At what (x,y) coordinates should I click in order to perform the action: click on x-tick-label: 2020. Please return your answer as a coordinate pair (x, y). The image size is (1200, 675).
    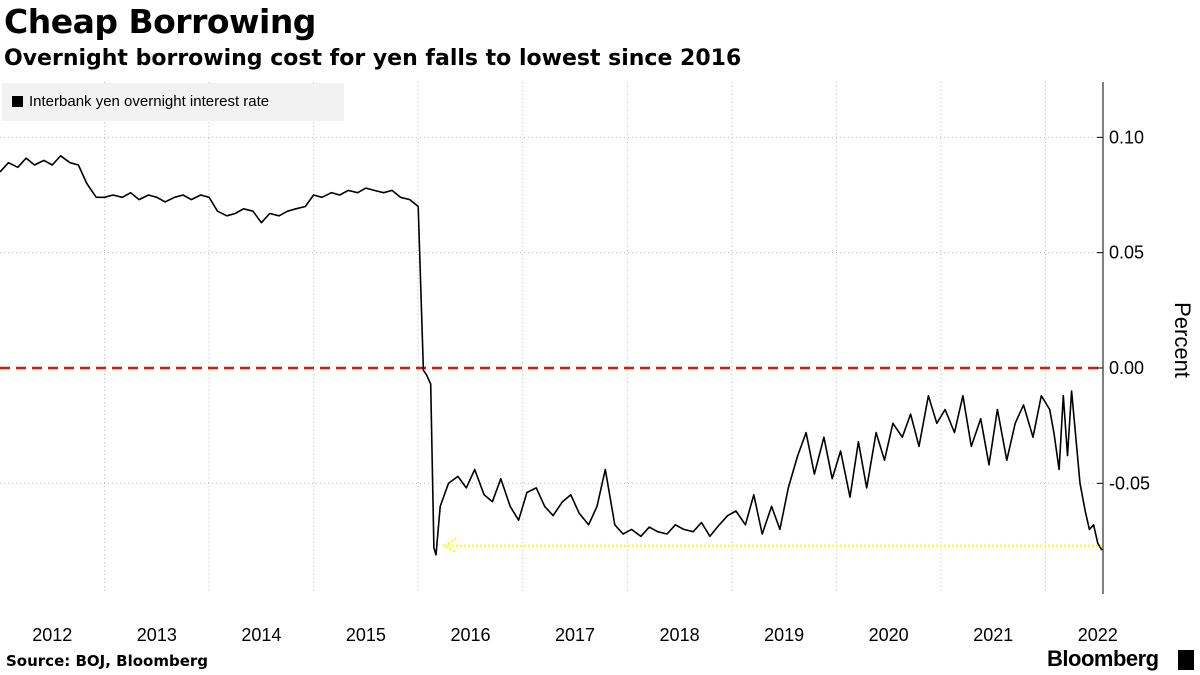
    Looking at the image, I should click on (889, 635).